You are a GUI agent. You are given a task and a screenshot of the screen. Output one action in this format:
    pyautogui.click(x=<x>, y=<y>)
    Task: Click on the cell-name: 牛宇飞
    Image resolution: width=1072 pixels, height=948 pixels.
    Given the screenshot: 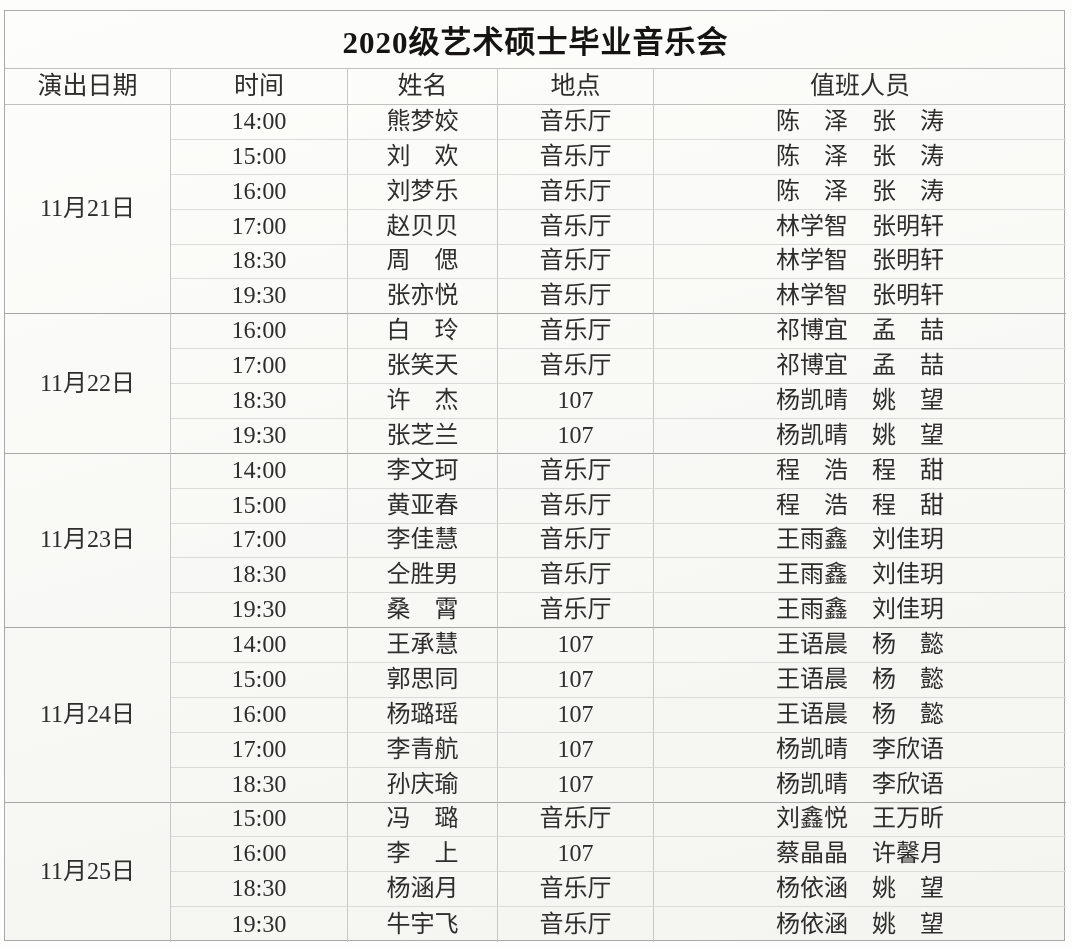 What is the action you would take?
    pyautogui.click(x=423, y=924)
    